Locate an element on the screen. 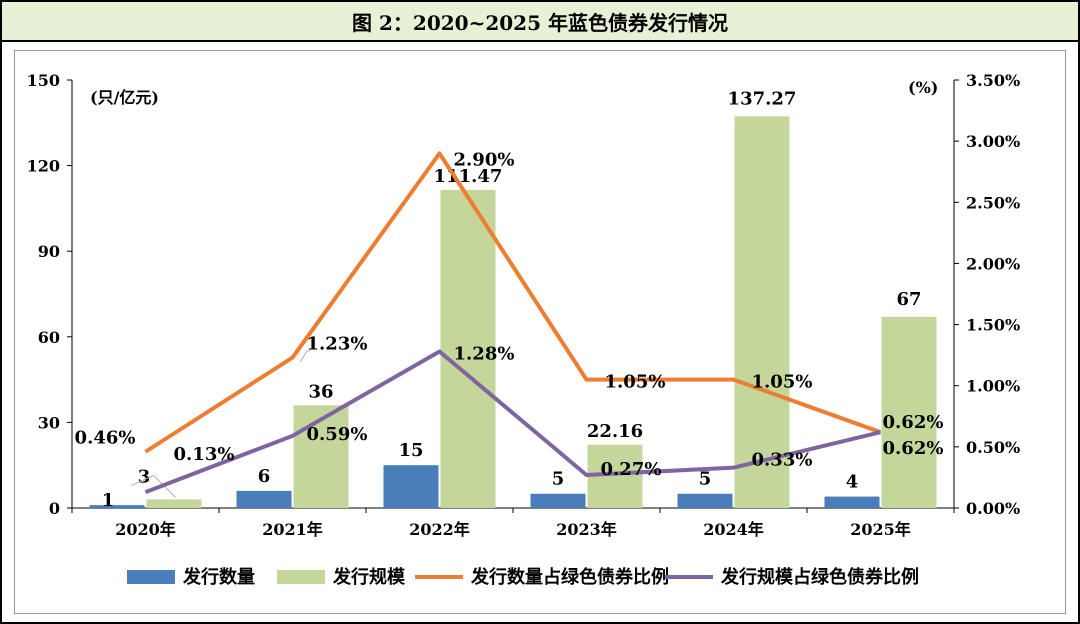 This screenshot has width=1080, height=624. line-label-scale-ratio: 0.59% is located at coordinates (337, 434).